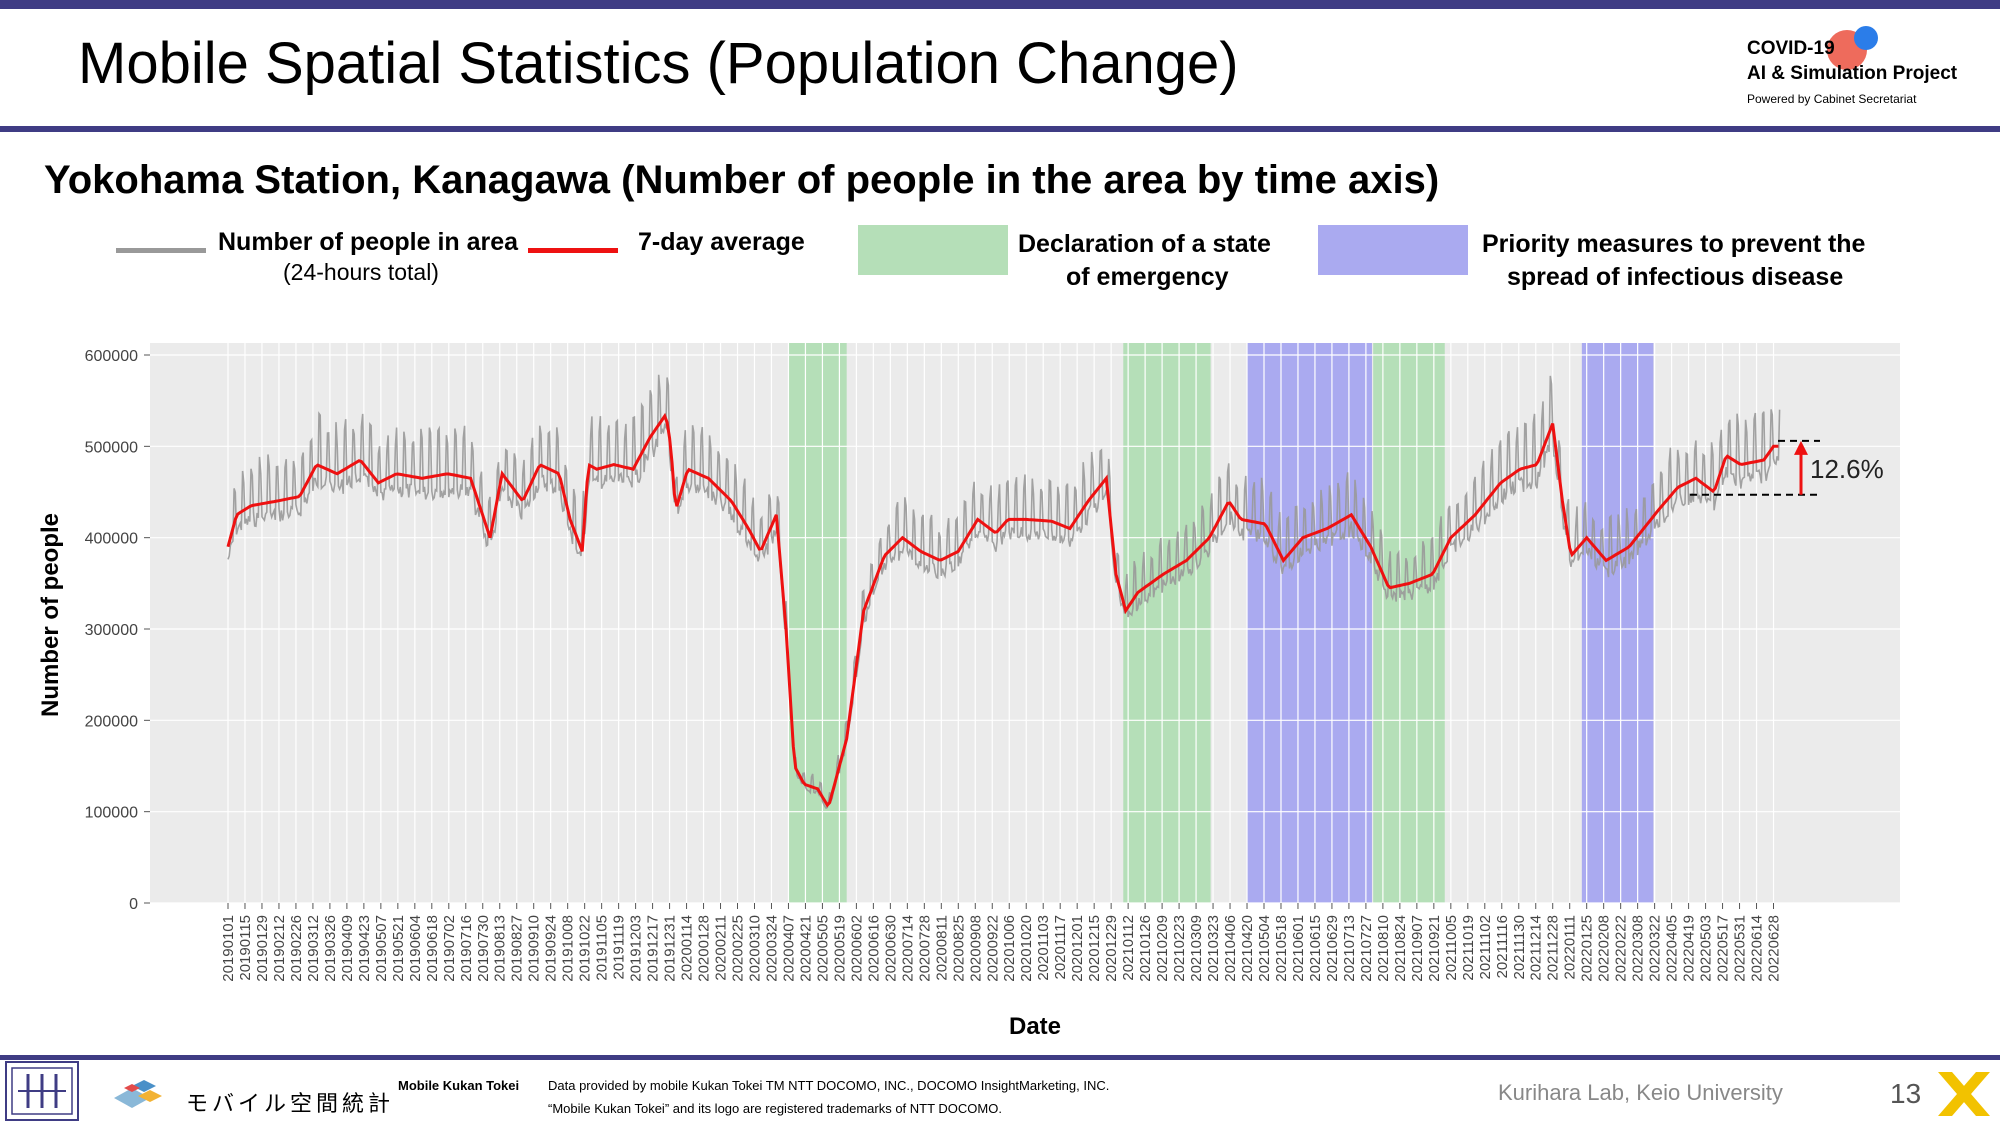 Image resolution: width=2000 pixels, height=1125 pixels. What do you see at coordinates (111, 630) in the screenshot?
I see `y-tick-label: 300000` at bounding box center [111, 630].